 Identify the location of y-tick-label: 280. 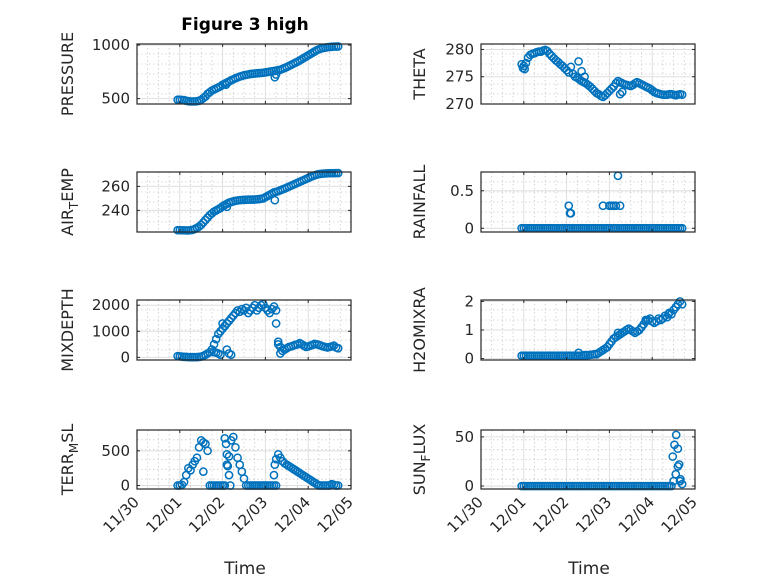
(459, 49).